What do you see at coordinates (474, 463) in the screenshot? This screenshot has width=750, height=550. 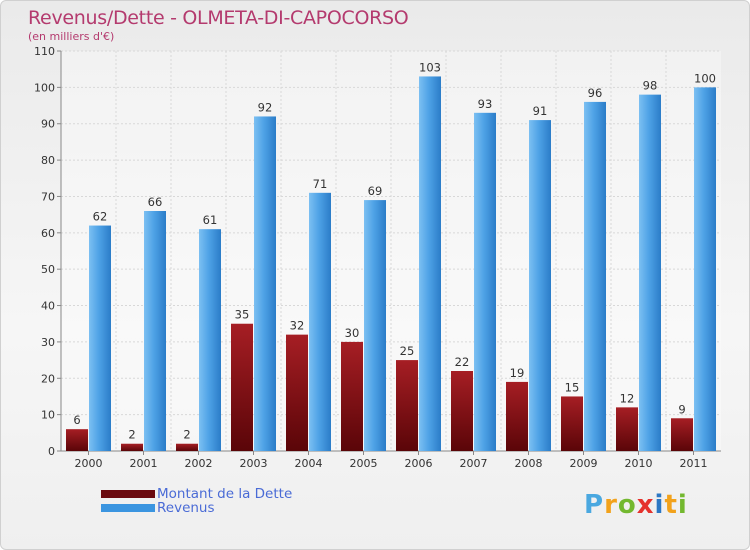 I see `x-tick-label: 2007` at bounding box center [474, 463].